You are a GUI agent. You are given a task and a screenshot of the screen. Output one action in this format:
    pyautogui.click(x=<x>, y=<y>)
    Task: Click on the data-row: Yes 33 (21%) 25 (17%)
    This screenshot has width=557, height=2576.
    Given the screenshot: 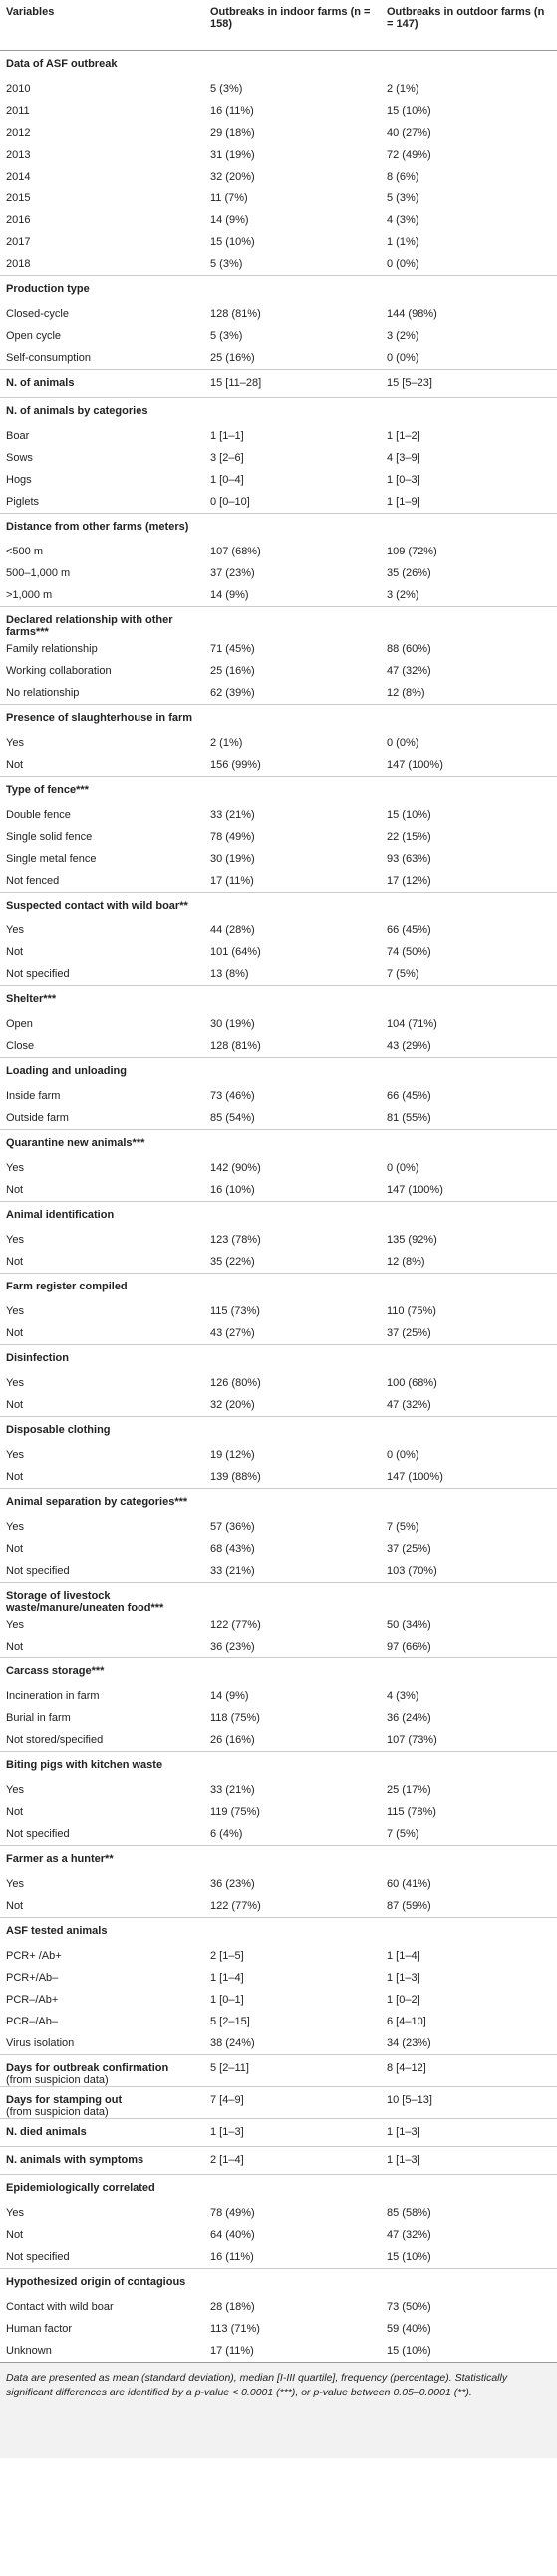 What is the action you would take?
    pyautogui.click(x=278, y=1790)
    